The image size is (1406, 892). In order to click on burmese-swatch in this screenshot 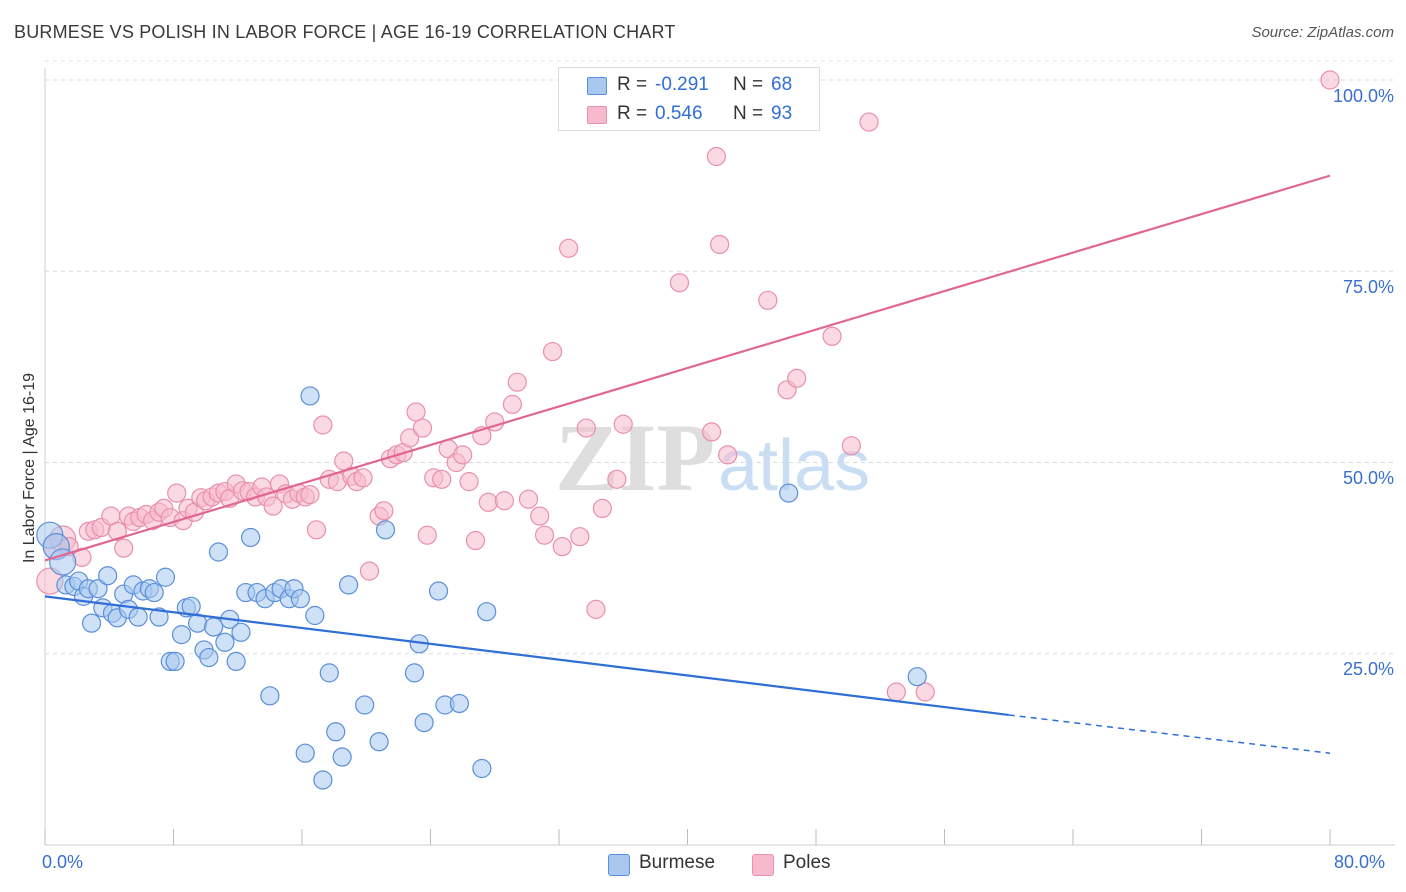, I will do `click(597, 86)`.